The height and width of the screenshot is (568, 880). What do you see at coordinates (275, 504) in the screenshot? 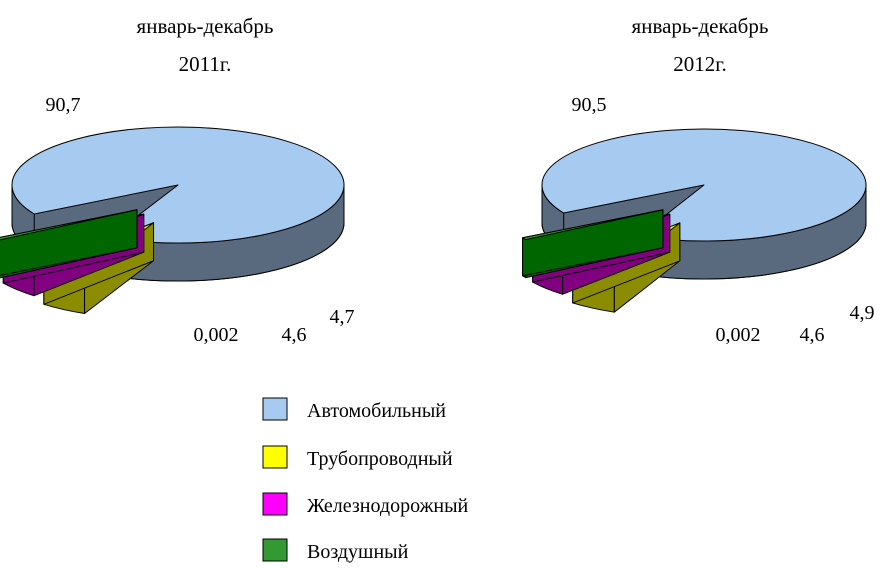
I see `legend-swatch-zheleznodorozhny` at bounding box center [275, 504].